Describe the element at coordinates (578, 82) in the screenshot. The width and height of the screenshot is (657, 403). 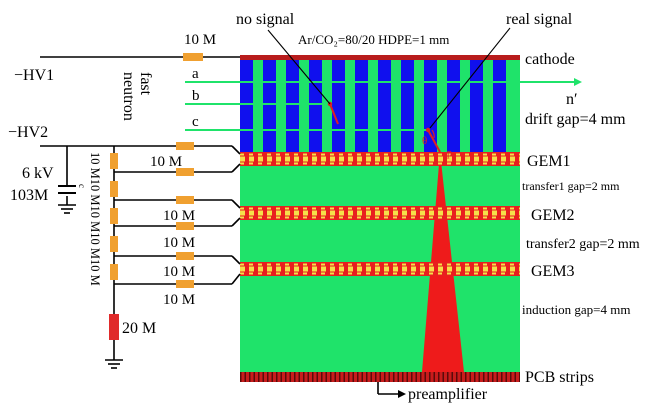
I see `n-prime-arrowhead` at that location.